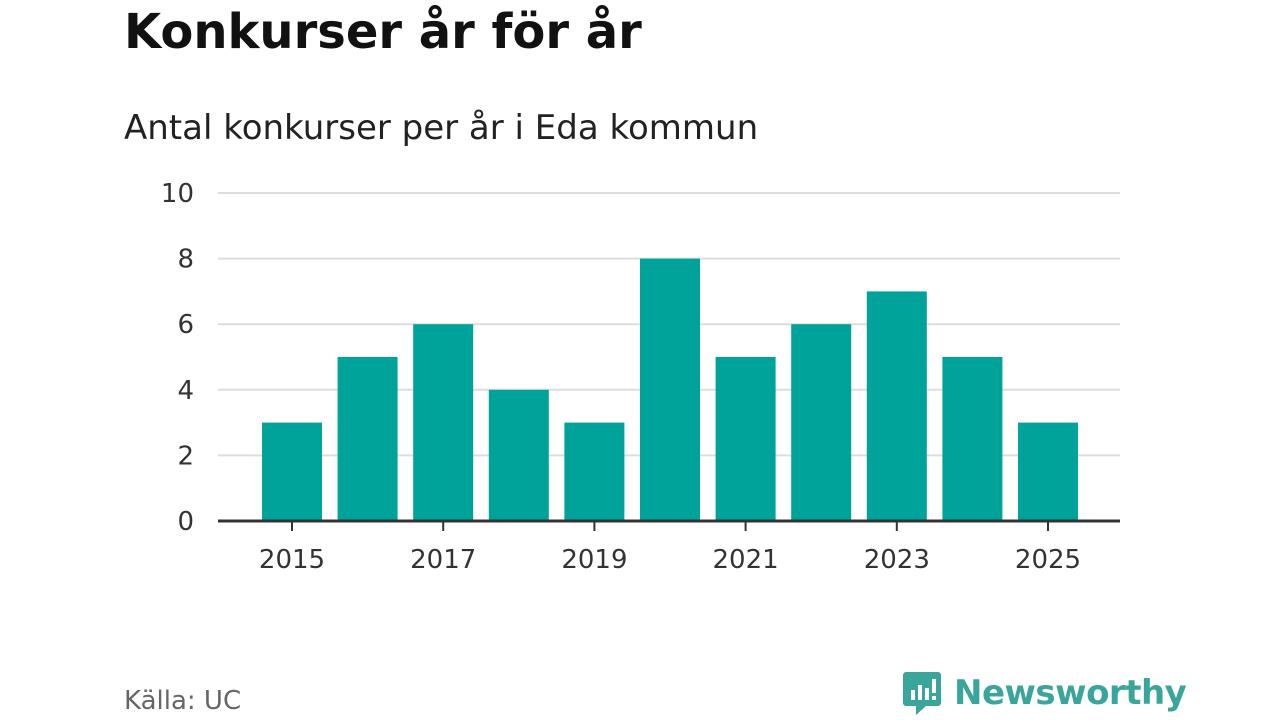 Image resolution: width=1280 pixels, height=720 pixels. Describe the element at coordinates (185, 260) in the screenshot. I see `y-tick-label-8: 8` at that location.